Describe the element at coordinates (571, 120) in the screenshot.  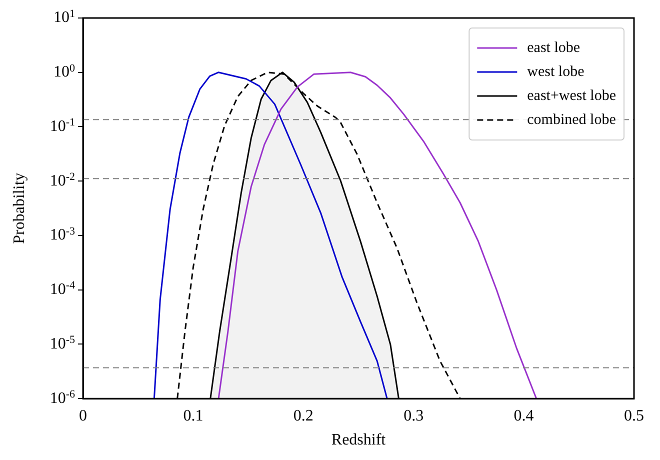
I see `legend-label: combined lobe` at that location.